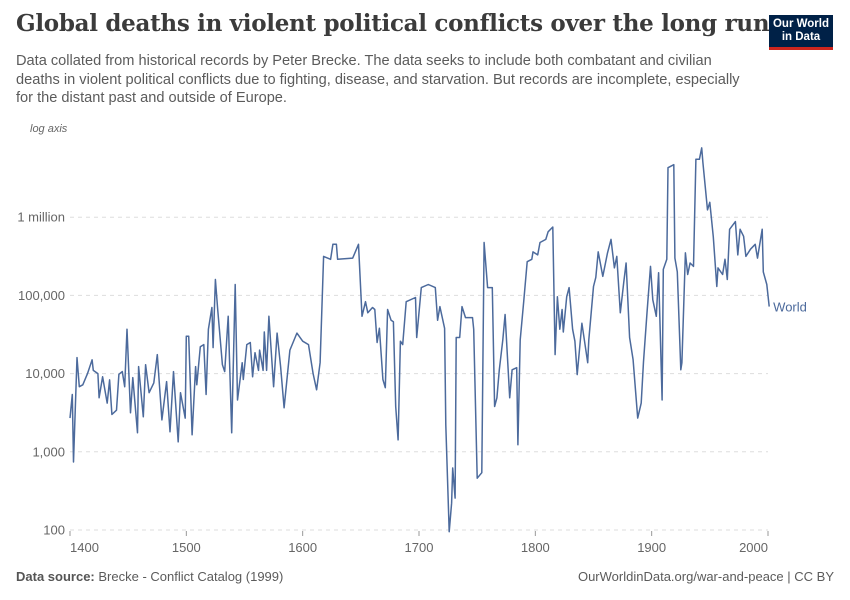 The height and width of the screenshot is (600, 850). What do you see at coordinates (41, 217) in the screenshot?
I see `y-tick-label: 1 million` at bounding box center [41, 217].